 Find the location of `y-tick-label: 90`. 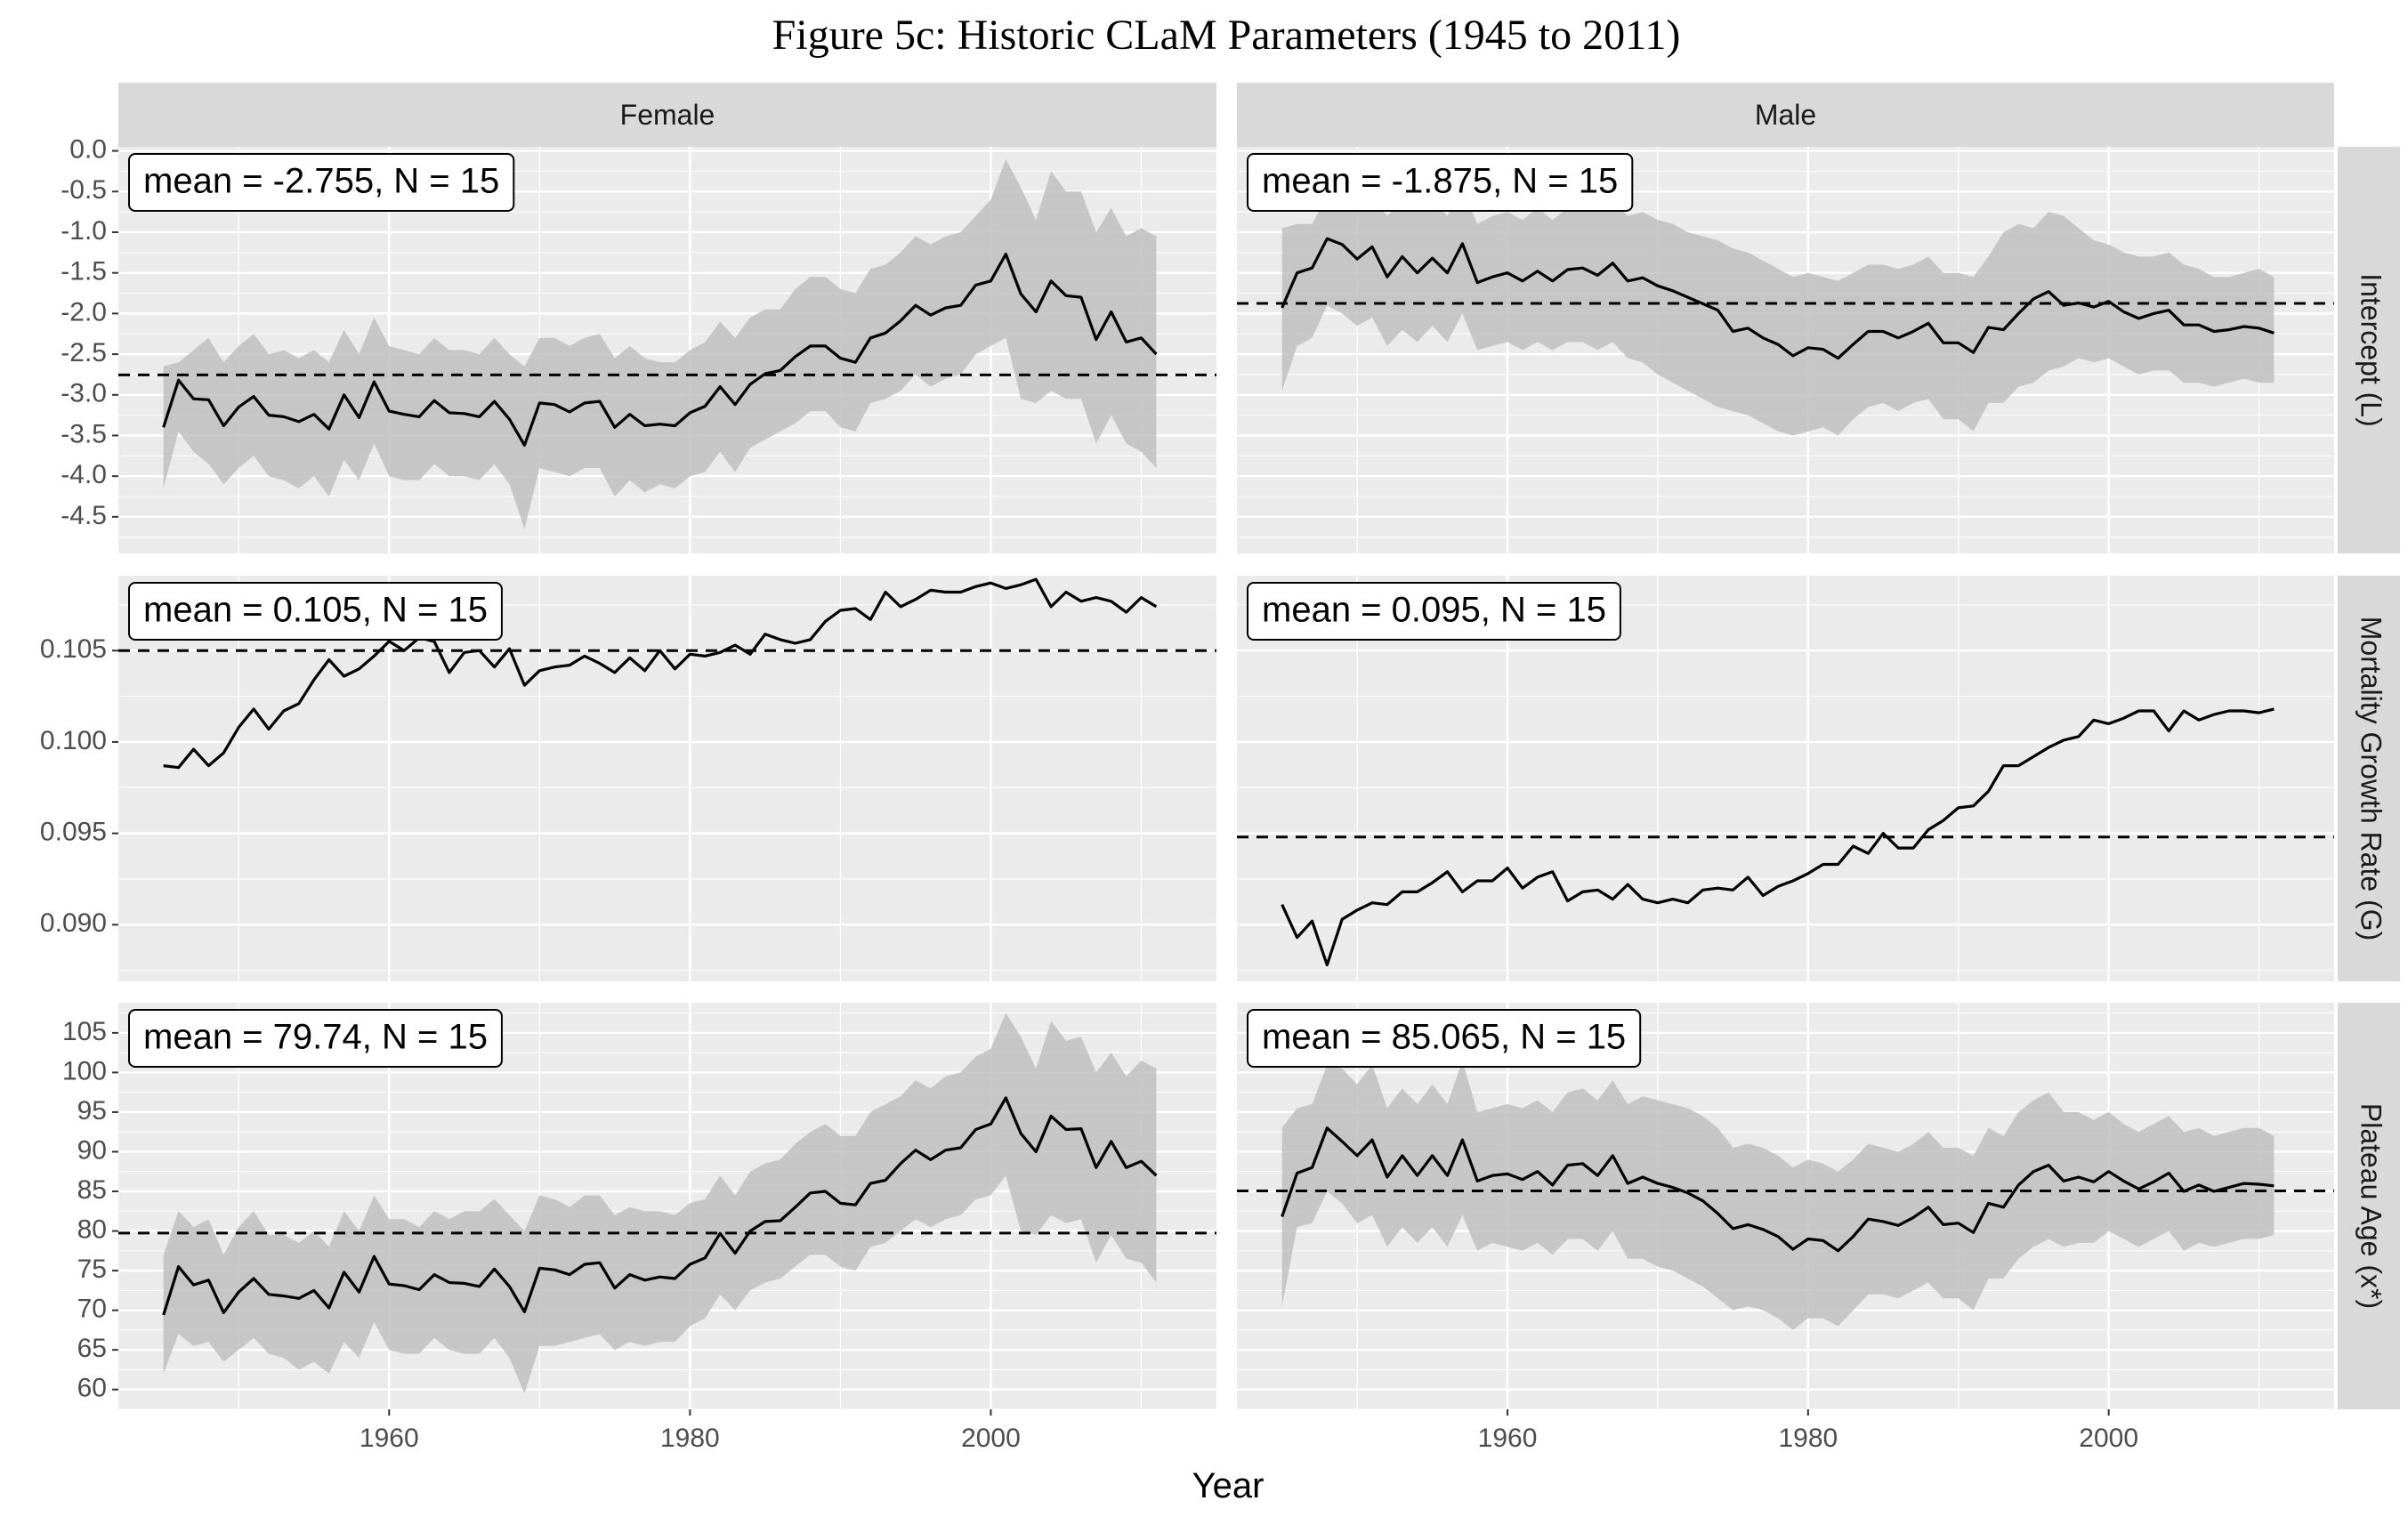

y-tick-label: 90 is located at coordinates (92, 1150).